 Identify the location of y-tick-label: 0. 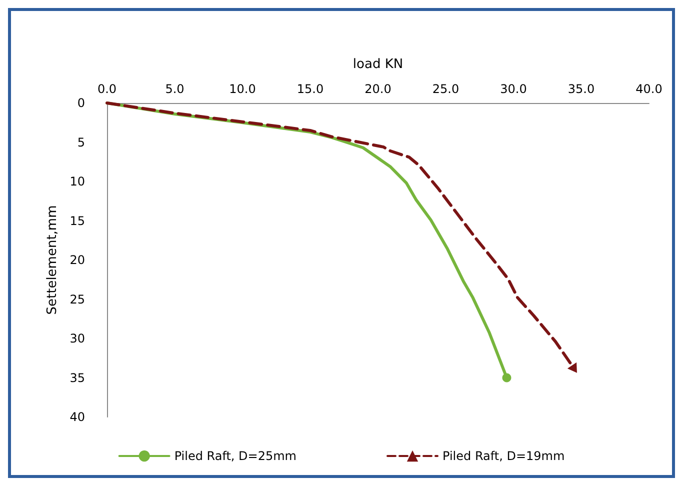
(81, 103).